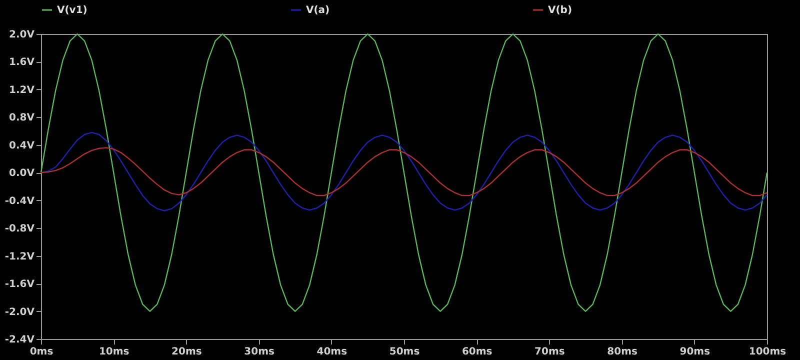 The width and height of the screenshot is (800, 360). I want to click on x-tick-label: 80ms, so click(622, 352).